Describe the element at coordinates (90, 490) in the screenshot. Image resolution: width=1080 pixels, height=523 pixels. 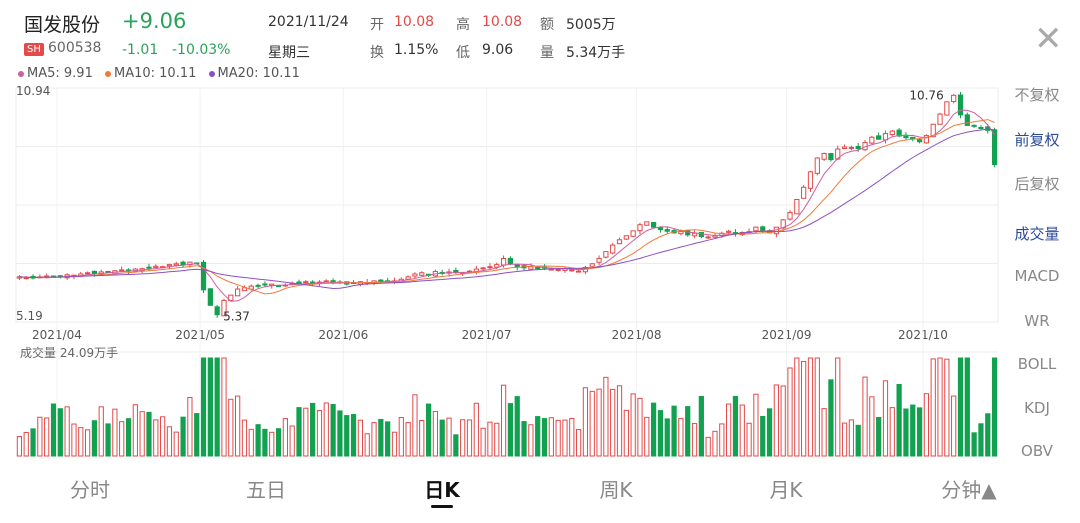
I see `tab-intraday: 分时` at that location.